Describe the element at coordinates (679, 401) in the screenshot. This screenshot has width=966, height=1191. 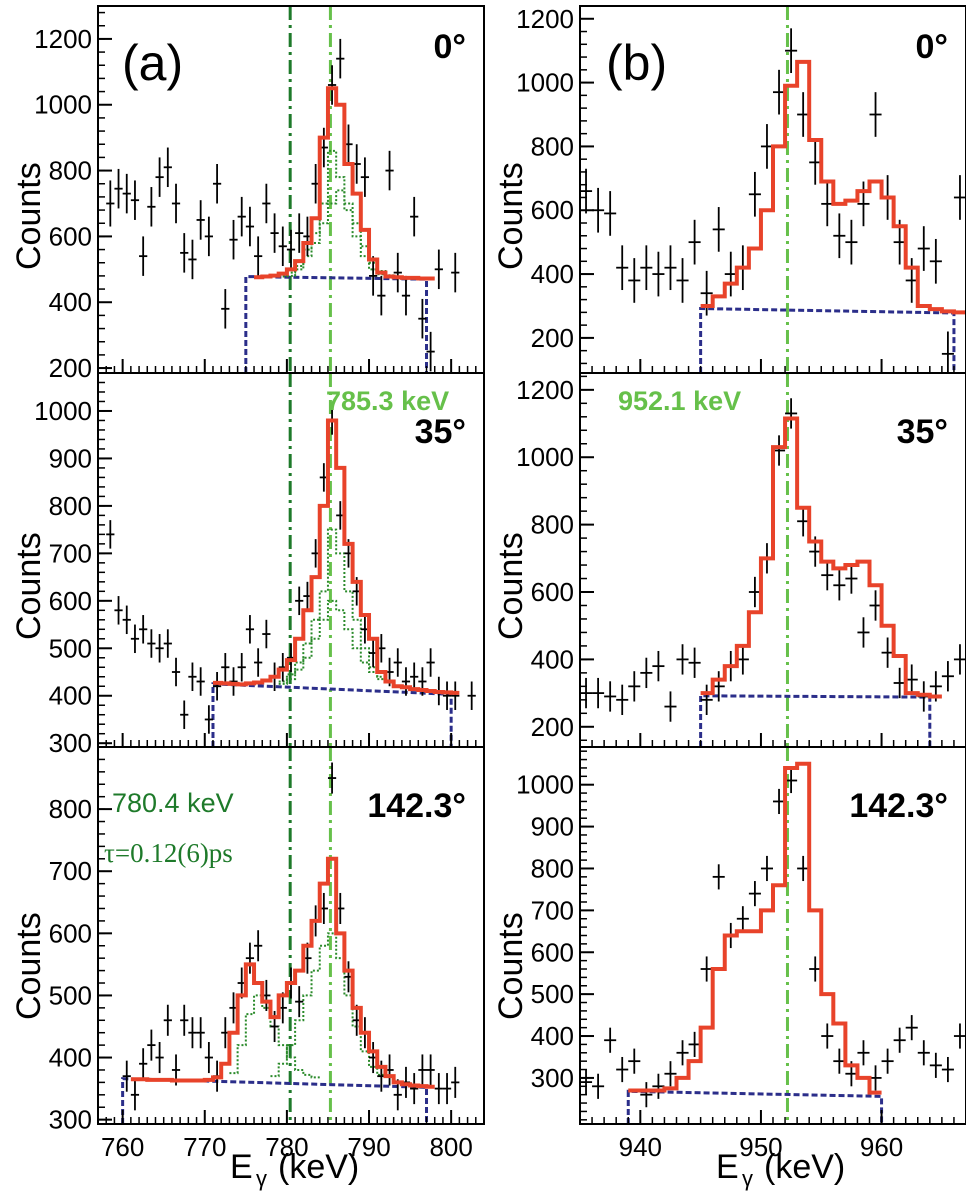
I see `energy-label: 952.1 keV` at that location.